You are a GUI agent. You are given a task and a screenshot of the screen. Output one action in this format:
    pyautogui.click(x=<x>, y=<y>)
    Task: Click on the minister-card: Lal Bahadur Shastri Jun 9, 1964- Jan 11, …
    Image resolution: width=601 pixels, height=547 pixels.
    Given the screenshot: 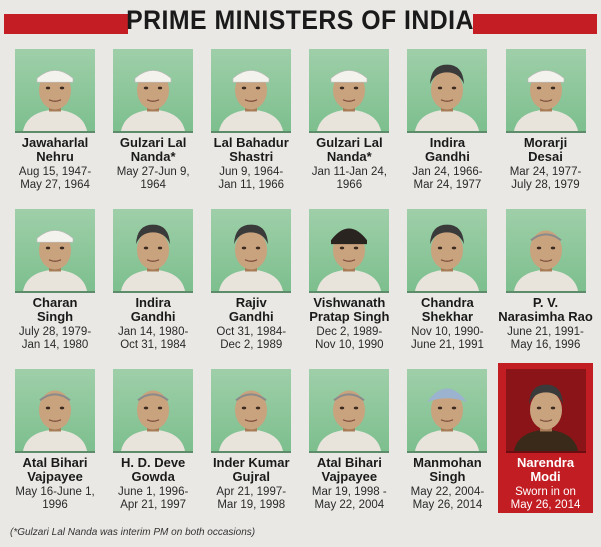 What is the action you would take?
    pyautogui.click(x=251, y=123)
    